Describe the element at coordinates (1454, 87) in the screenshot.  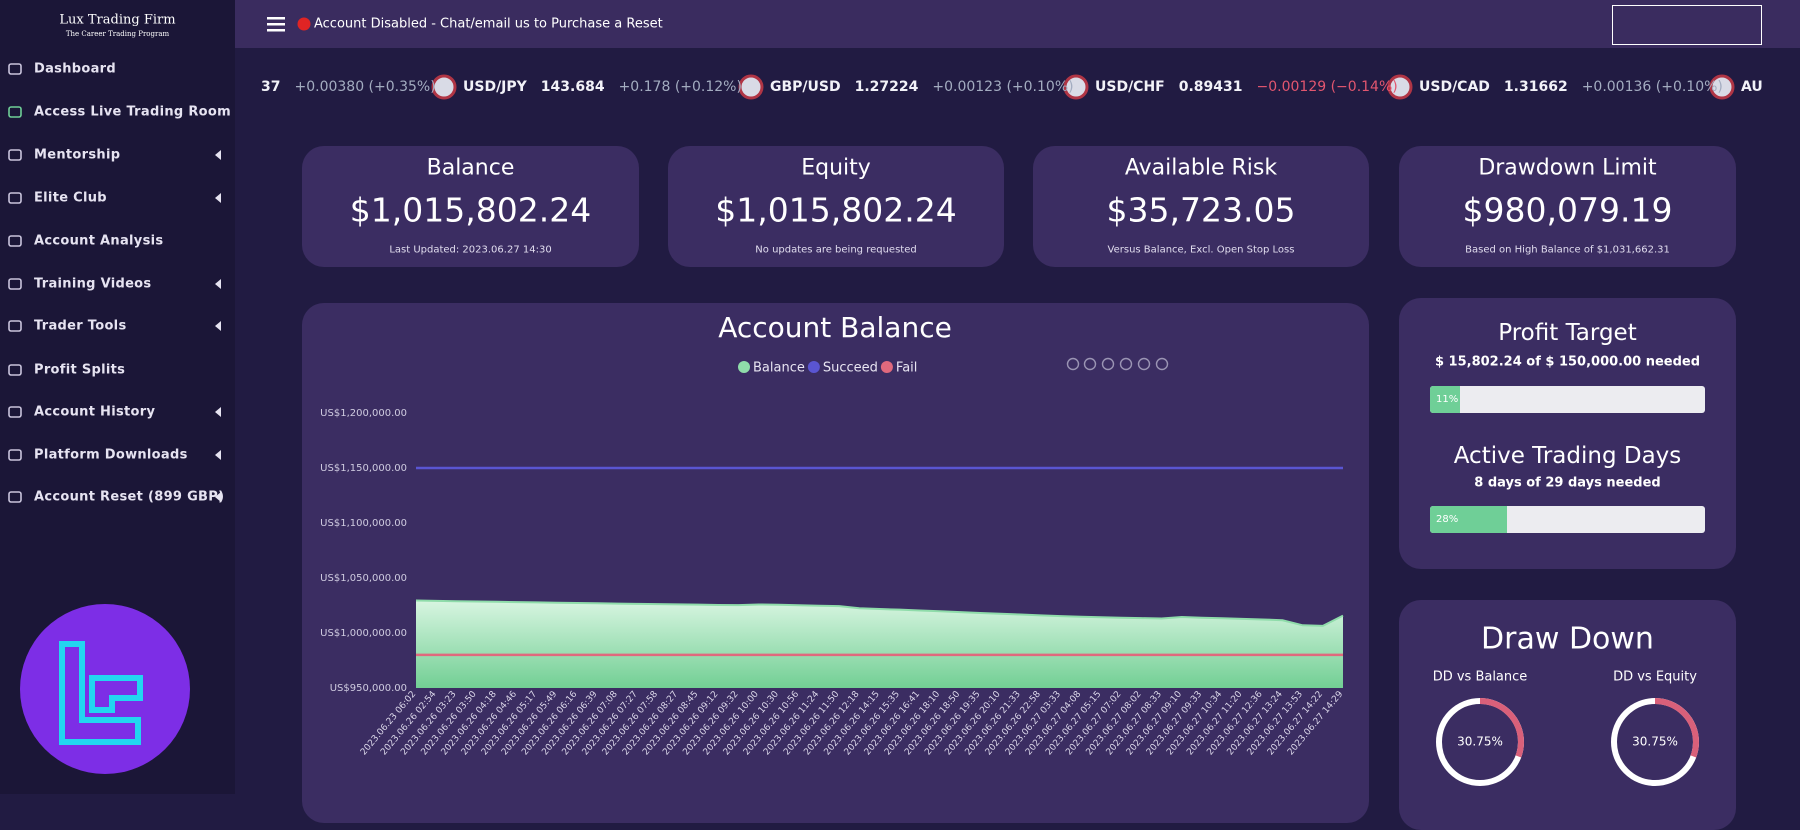
I see `ticker-symbol: USD/CAD` at that location.